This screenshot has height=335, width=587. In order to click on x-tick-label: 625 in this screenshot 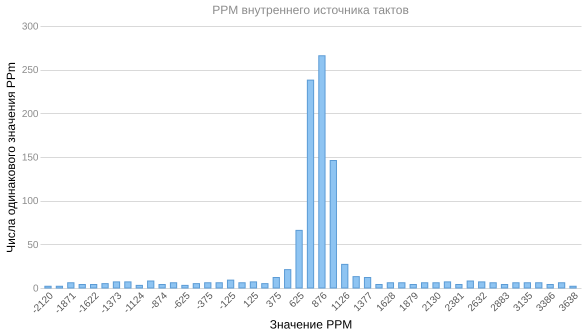, I will do `click(297, 300)`.